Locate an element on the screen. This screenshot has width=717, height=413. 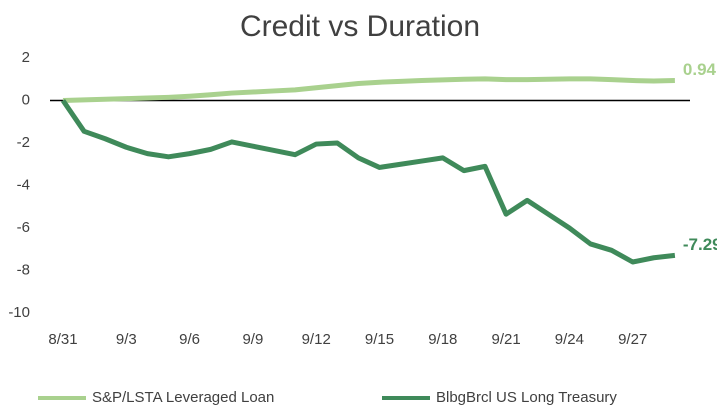
x-tick-label: 9/18 is located at coordinates (442, 339).